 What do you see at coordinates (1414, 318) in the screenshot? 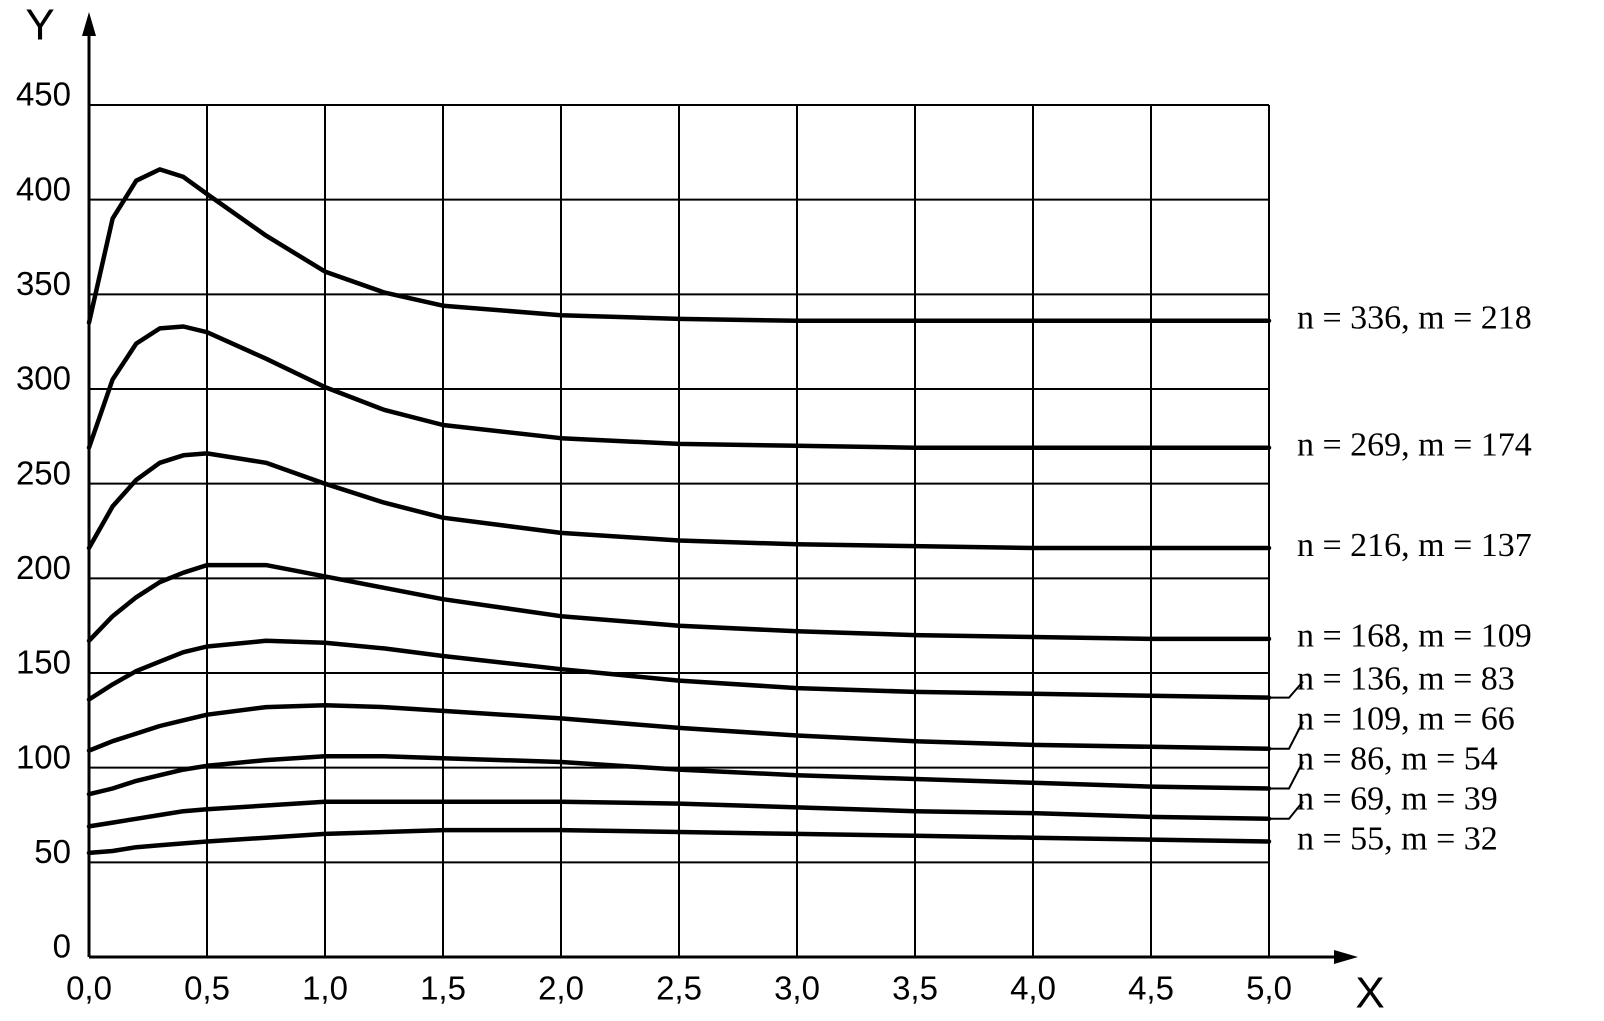
I see `legend-label: n = 336, m = 218` at bounding box center [1414, 318].